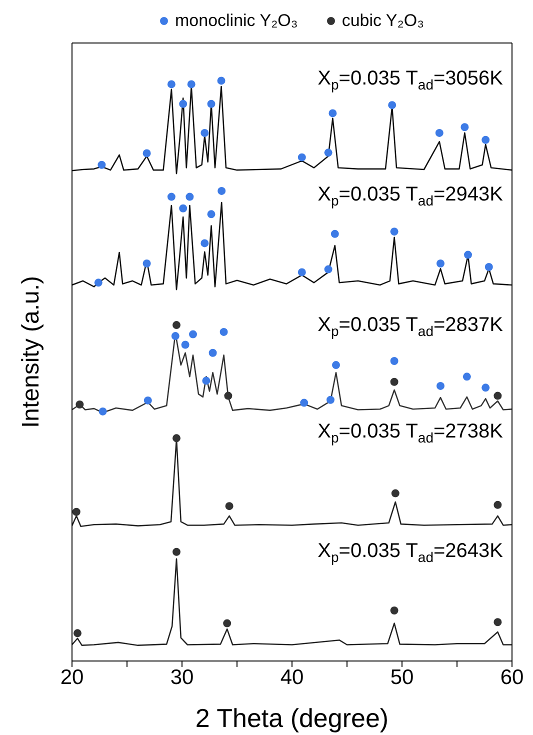 This screenshot has width=533, height=735. What do you see at coordinates (236, 21) in the screenshot?
I see `legend-label: monoclinic Y₂O₃` at bounding box center [236, 21].